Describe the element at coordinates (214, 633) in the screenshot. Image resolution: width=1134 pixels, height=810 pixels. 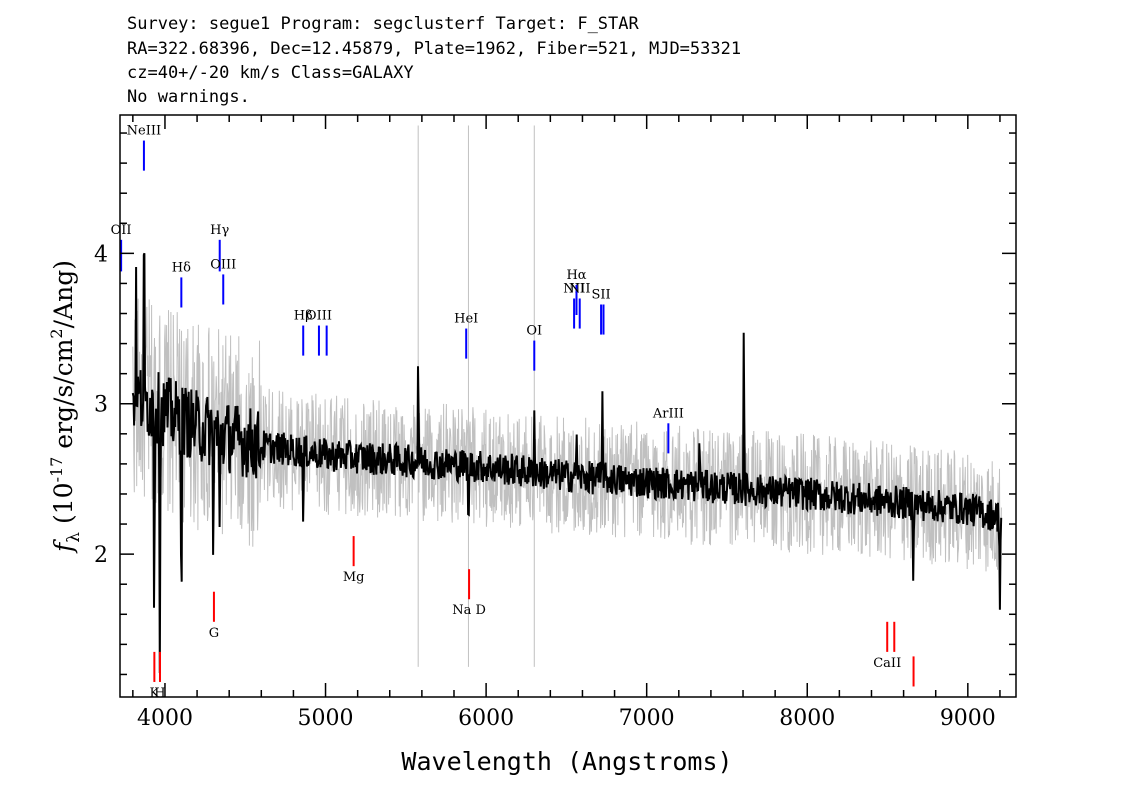
I see `absorption-line-label: G` at that location.